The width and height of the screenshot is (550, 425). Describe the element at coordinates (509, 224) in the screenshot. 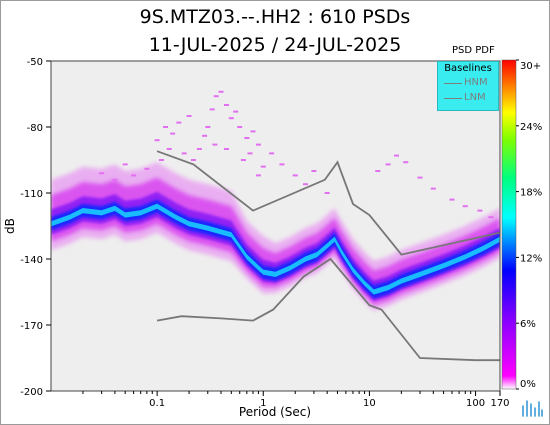

I see `colorbar` at that location.